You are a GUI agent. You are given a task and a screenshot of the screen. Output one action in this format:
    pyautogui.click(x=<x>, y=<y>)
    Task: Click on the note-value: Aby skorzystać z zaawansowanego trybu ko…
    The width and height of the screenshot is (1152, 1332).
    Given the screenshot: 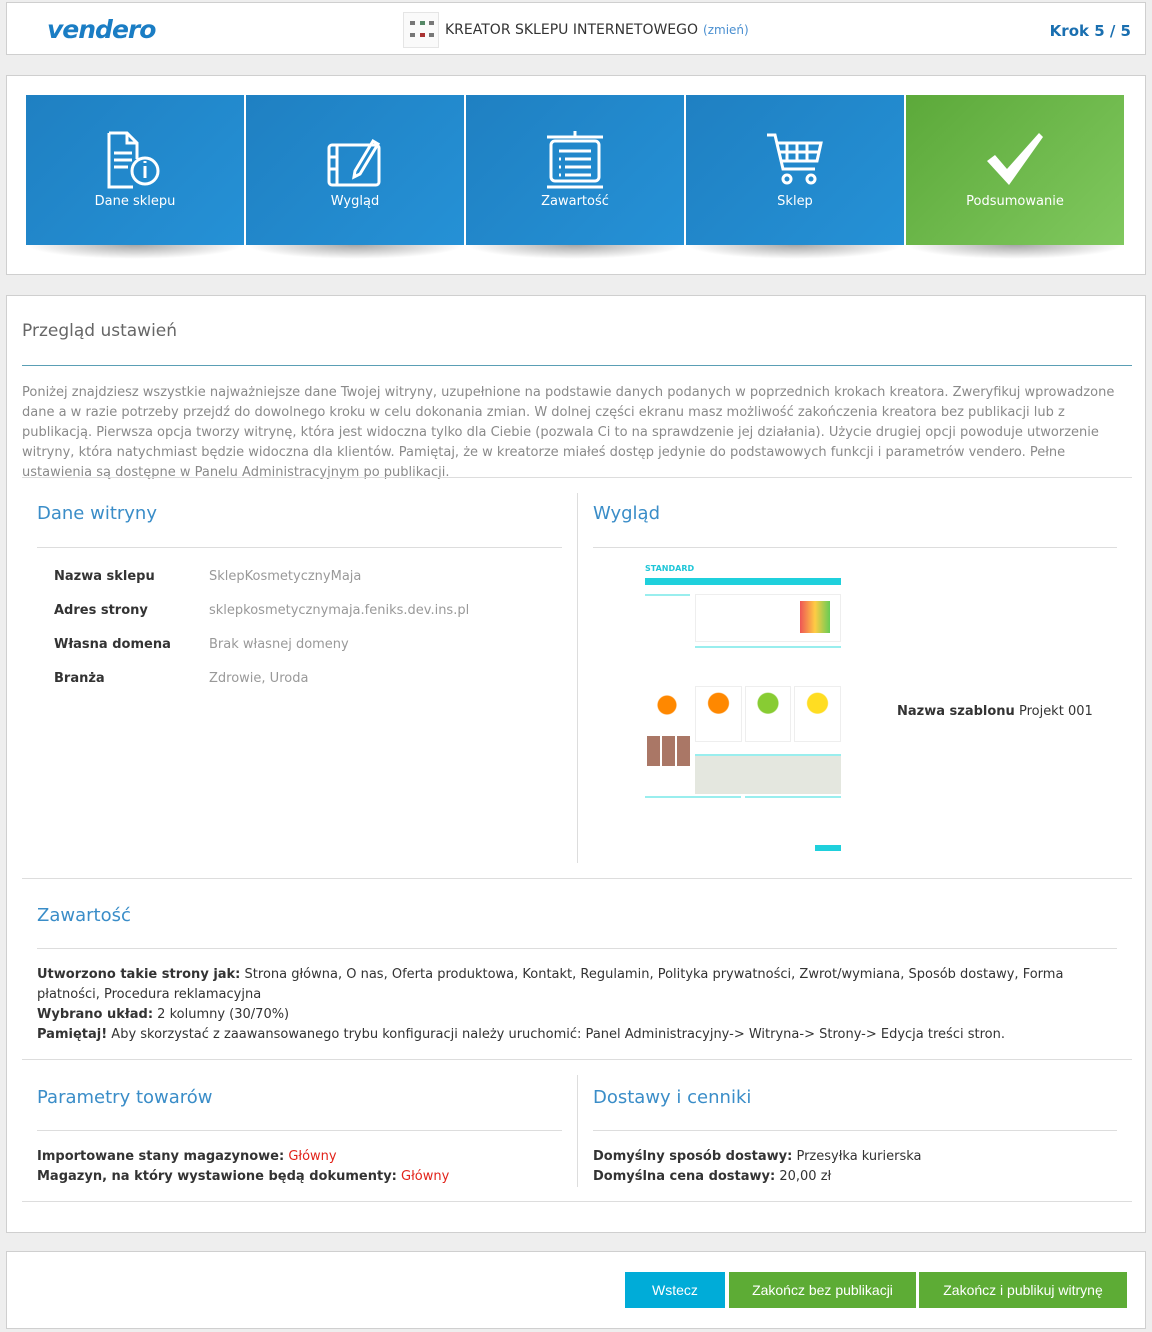 What is the action you would take?
    pyautogui.click(x=558, y=1034)
    